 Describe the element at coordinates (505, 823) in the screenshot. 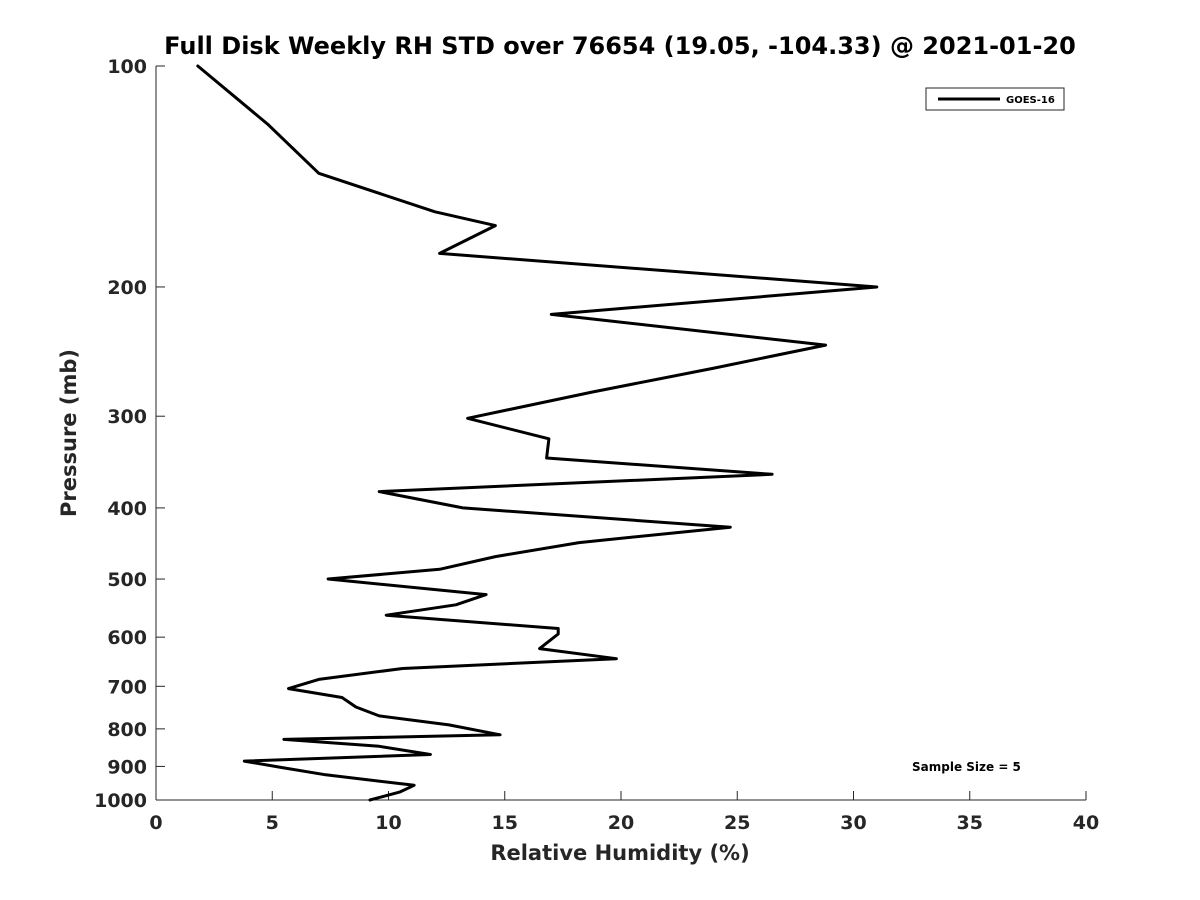

I see `x-tick-label: 15` at that location.